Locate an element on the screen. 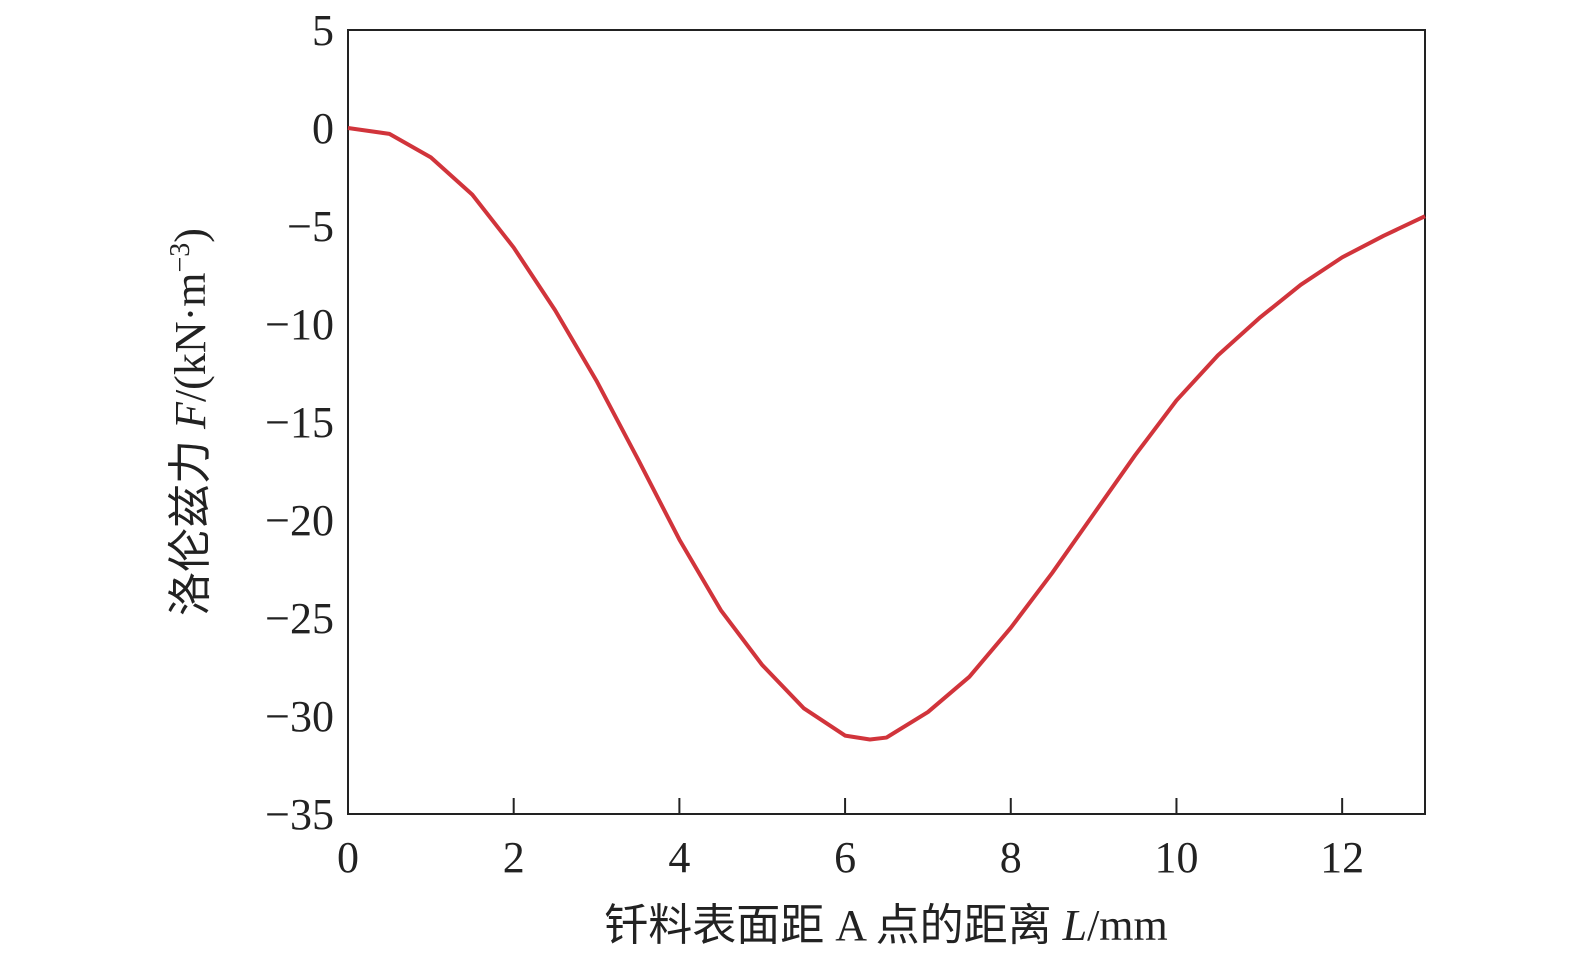 The height and width of the screenshot is (963, 1575). x-tick-label: 2 is located at coordinates (514, 857).